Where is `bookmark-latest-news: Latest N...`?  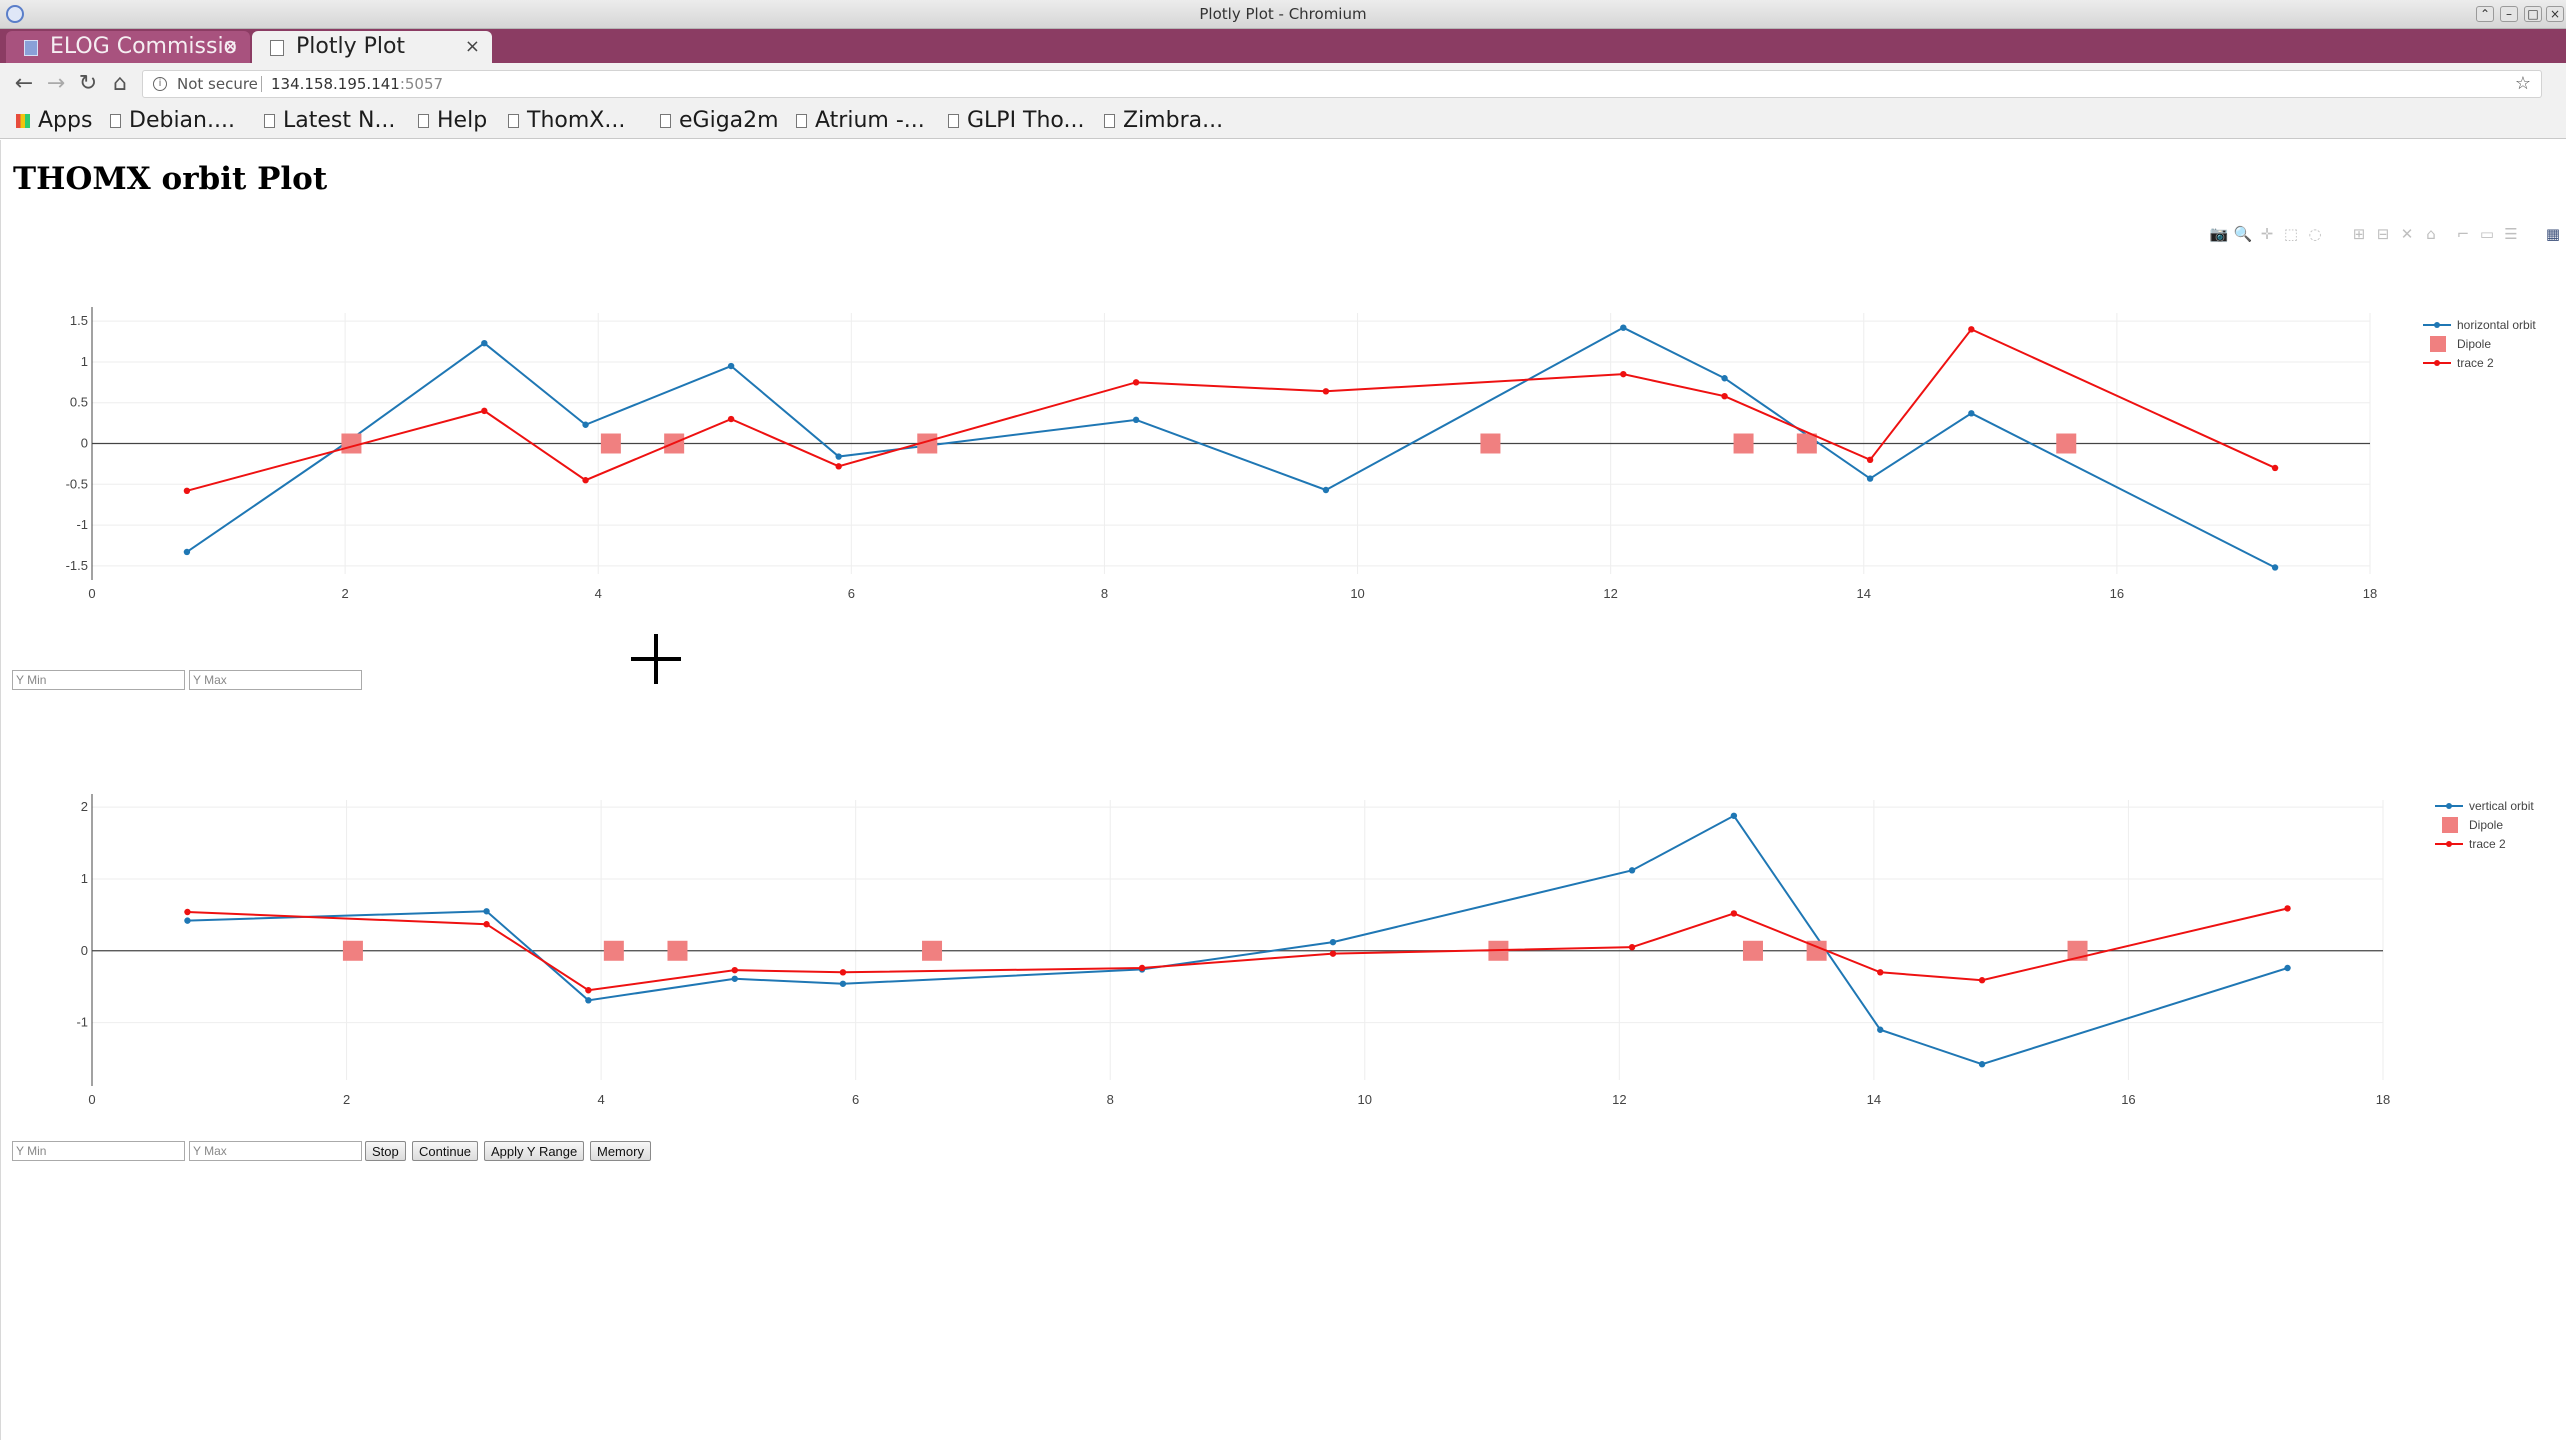 bookmark-latest-news: Latest N... is located at coordinates (329, 121).